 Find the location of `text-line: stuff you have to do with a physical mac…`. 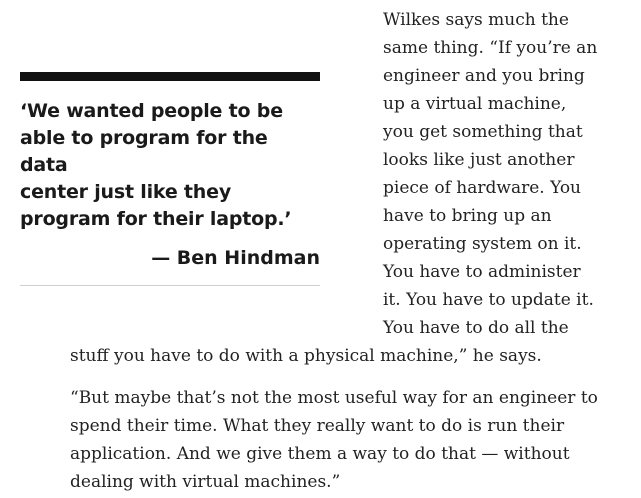

text-line: stuff you have to do with a physical mac… is located at coordinates (350, 356).